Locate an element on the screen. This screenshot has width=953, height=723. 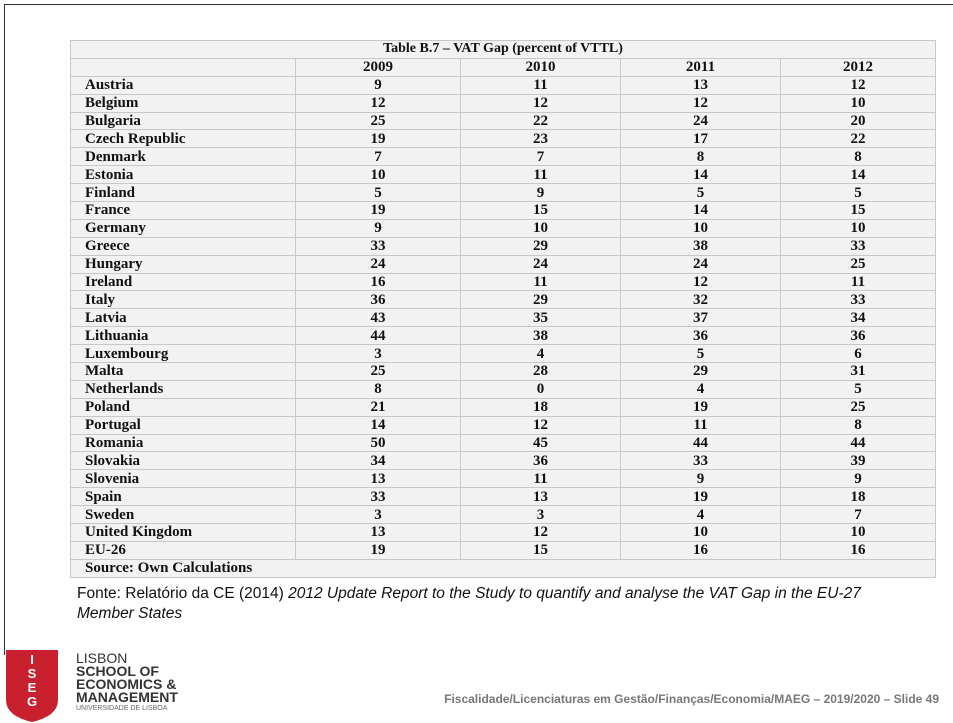
country-cell: Spain is located at coordinates (183, 497).